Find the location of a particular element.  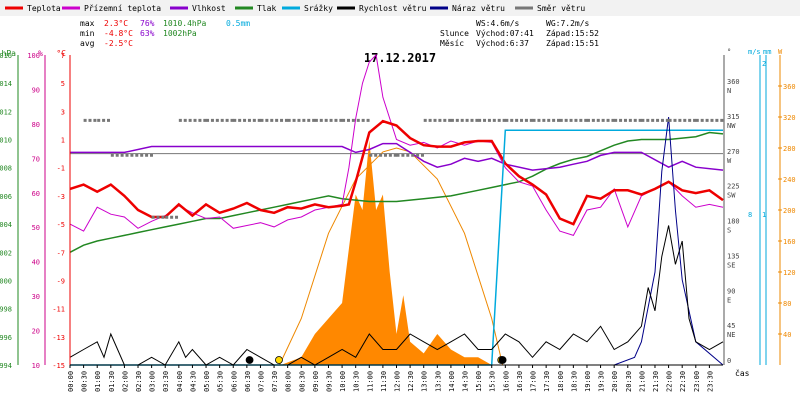

x-tick-label: 08:30 is located at coordinates (302, 381).